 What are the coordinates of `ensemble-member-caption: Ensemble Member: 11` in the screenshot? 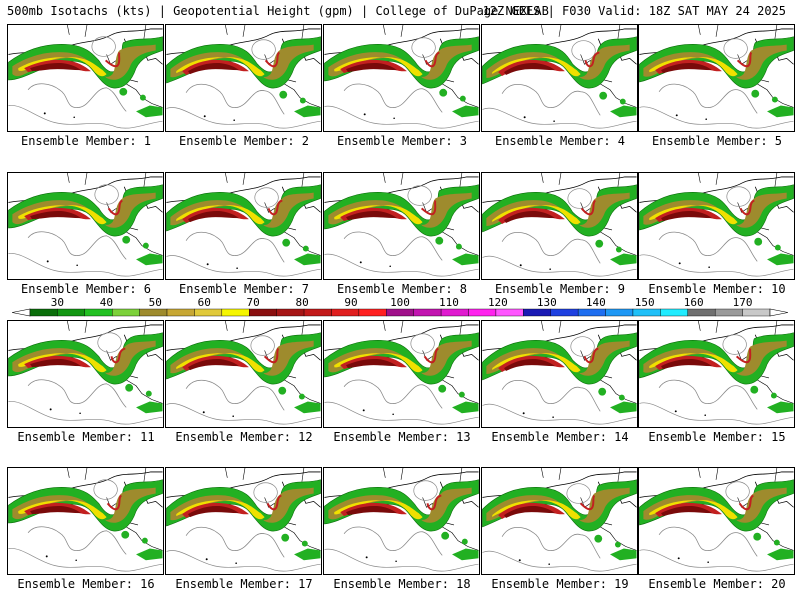 It's located at (86, 437).